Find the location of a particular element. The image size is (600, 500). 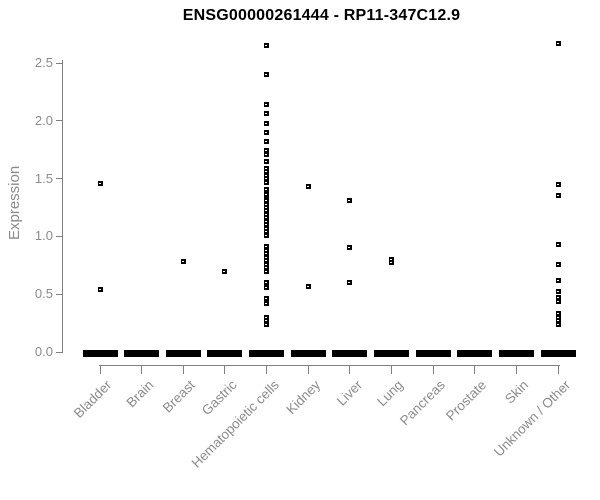

y-tick-label: 1.5 is located at coordinates (43, 178).